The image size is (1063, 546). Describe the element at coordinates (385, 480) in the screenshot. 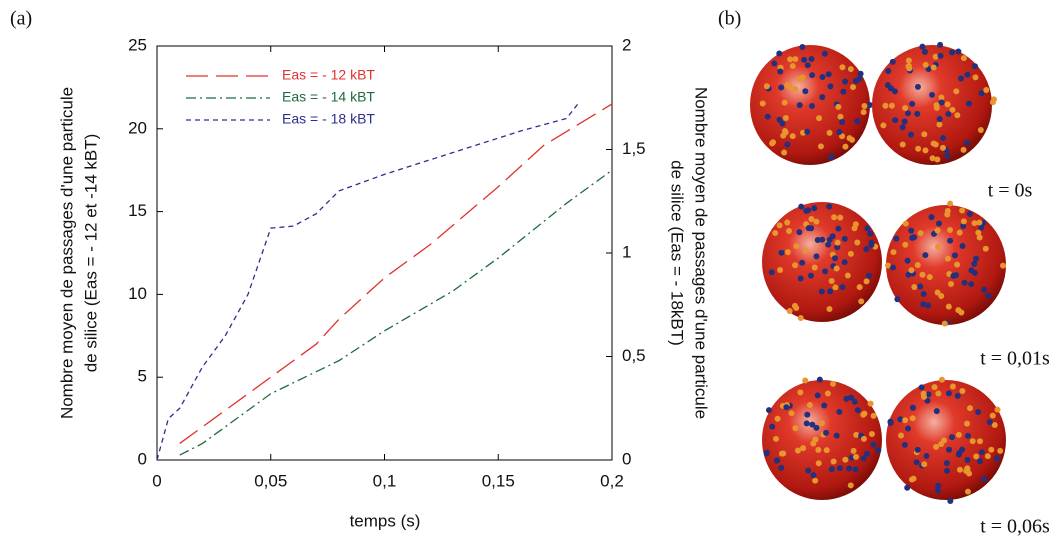

I see `x-tick-label: 0,1` at that location.